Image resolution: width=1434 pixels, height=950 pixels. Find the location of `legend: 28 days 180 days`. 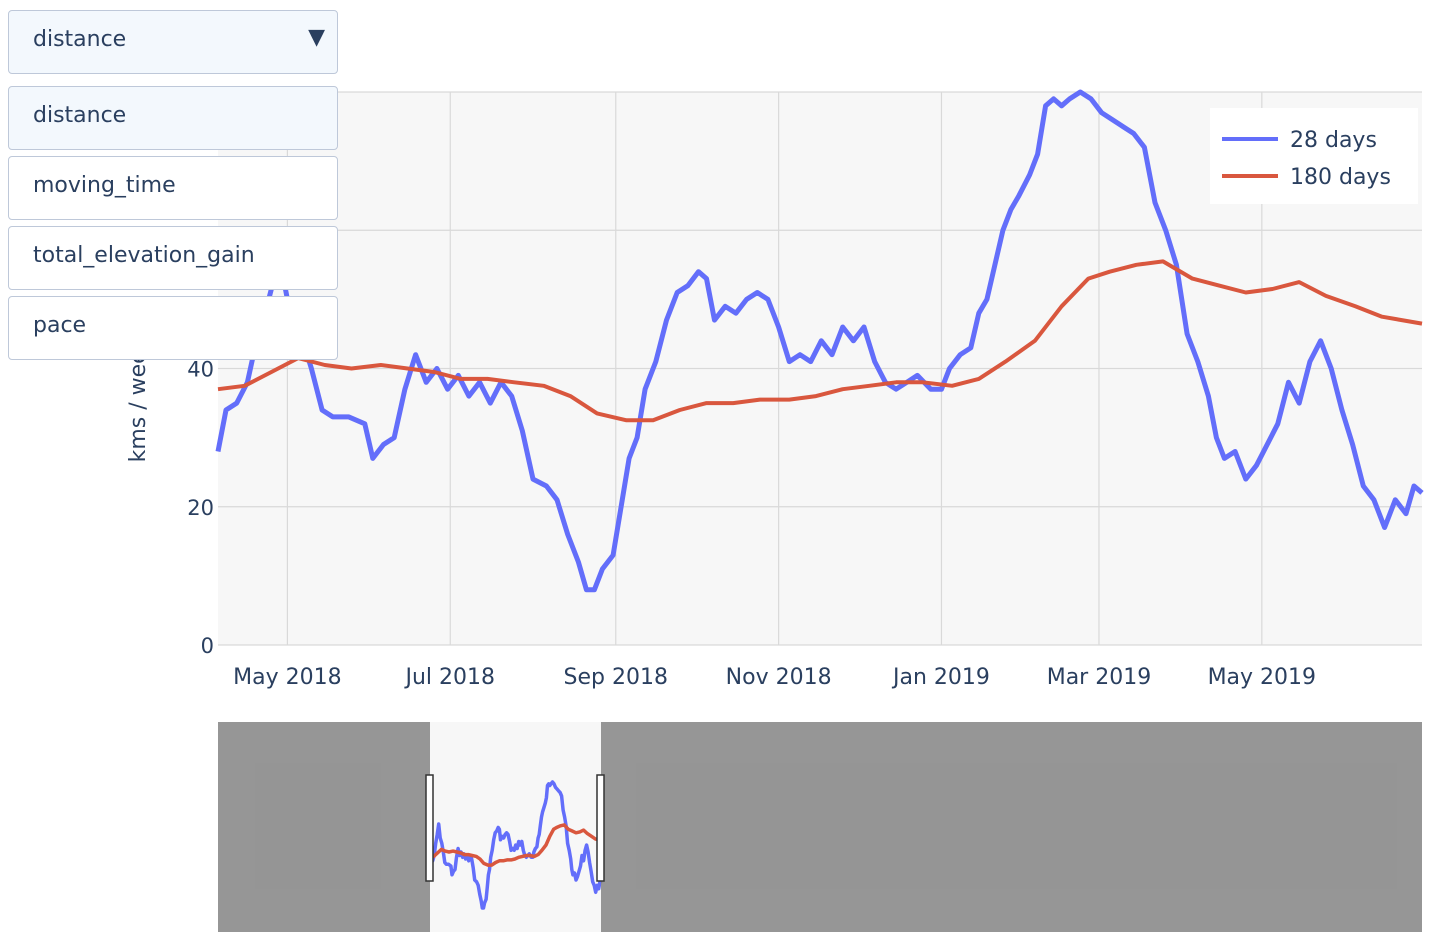

legend: 28 days 180 days is located at coordinates (1314, 156).